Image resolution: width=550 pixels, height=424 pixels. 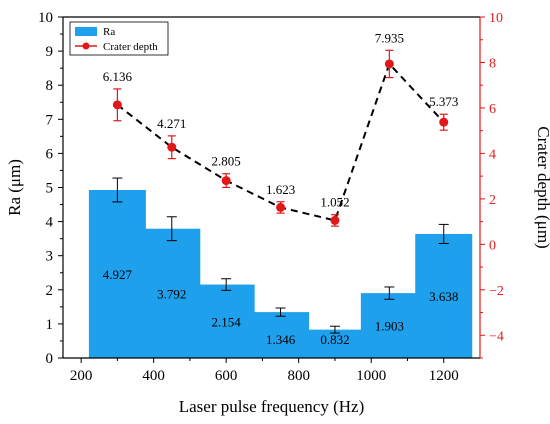 I want to click on y2-tick-label: 6, so click(x=492, y=109).